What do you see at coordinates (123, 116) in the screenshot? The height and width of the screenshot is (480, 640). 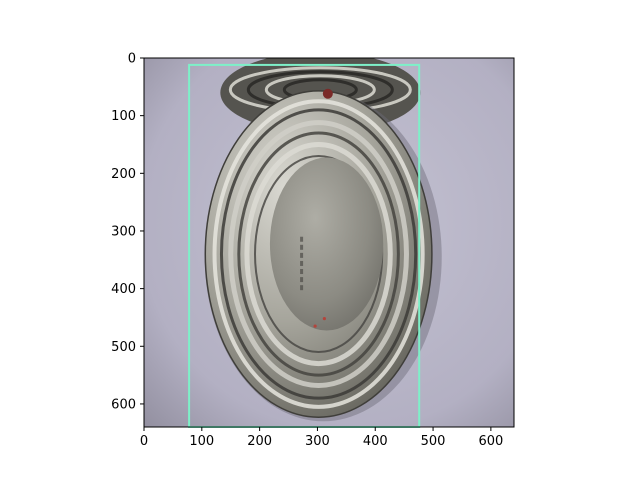 I see `y-tick-label: 100` at bounding box center [123, 116].